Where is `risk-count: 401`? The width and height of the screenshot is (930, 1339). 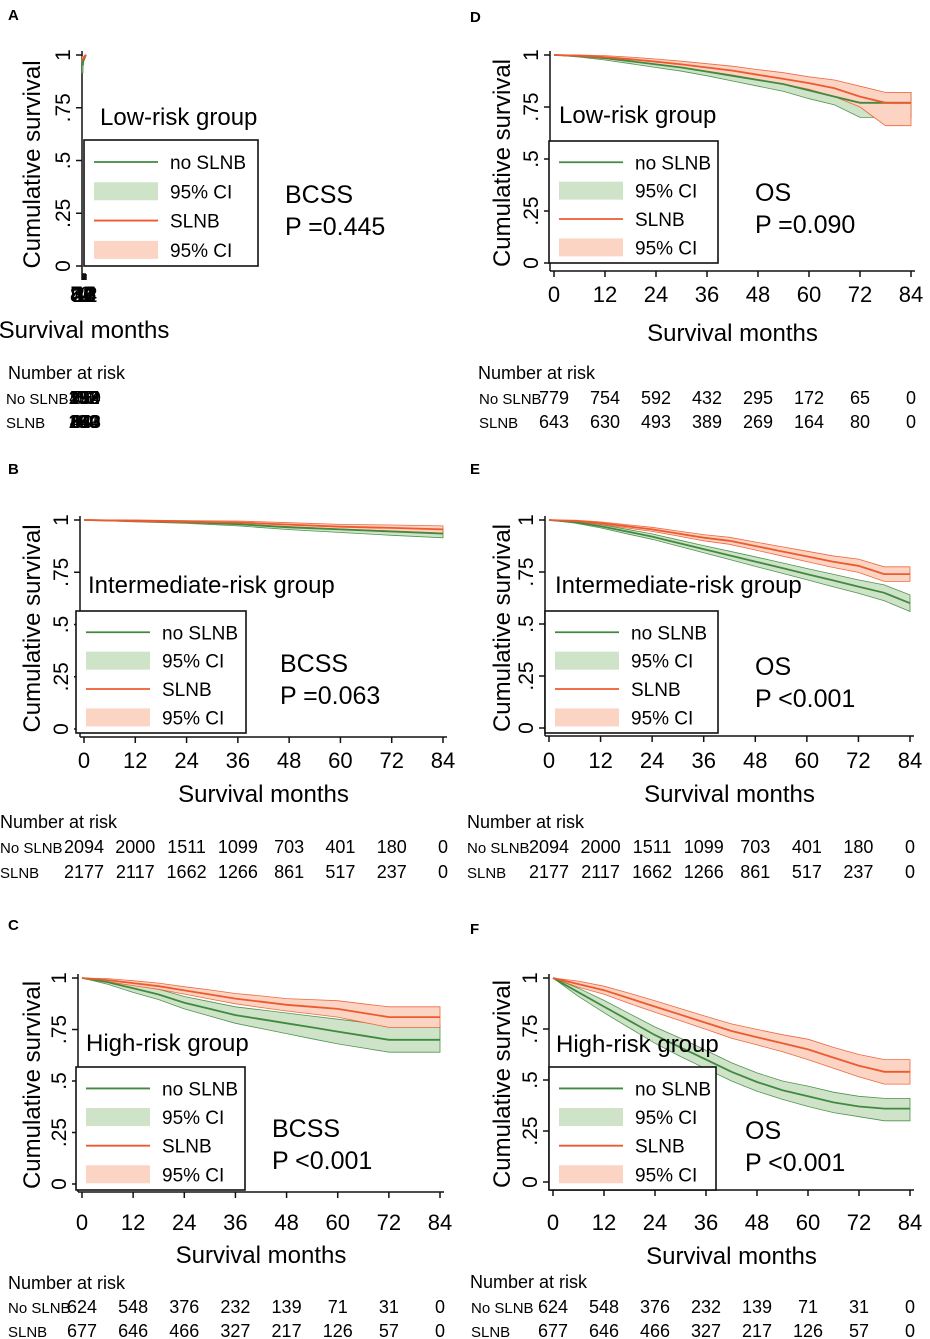 risk-count: 401 is located at coordinates (807, 847).